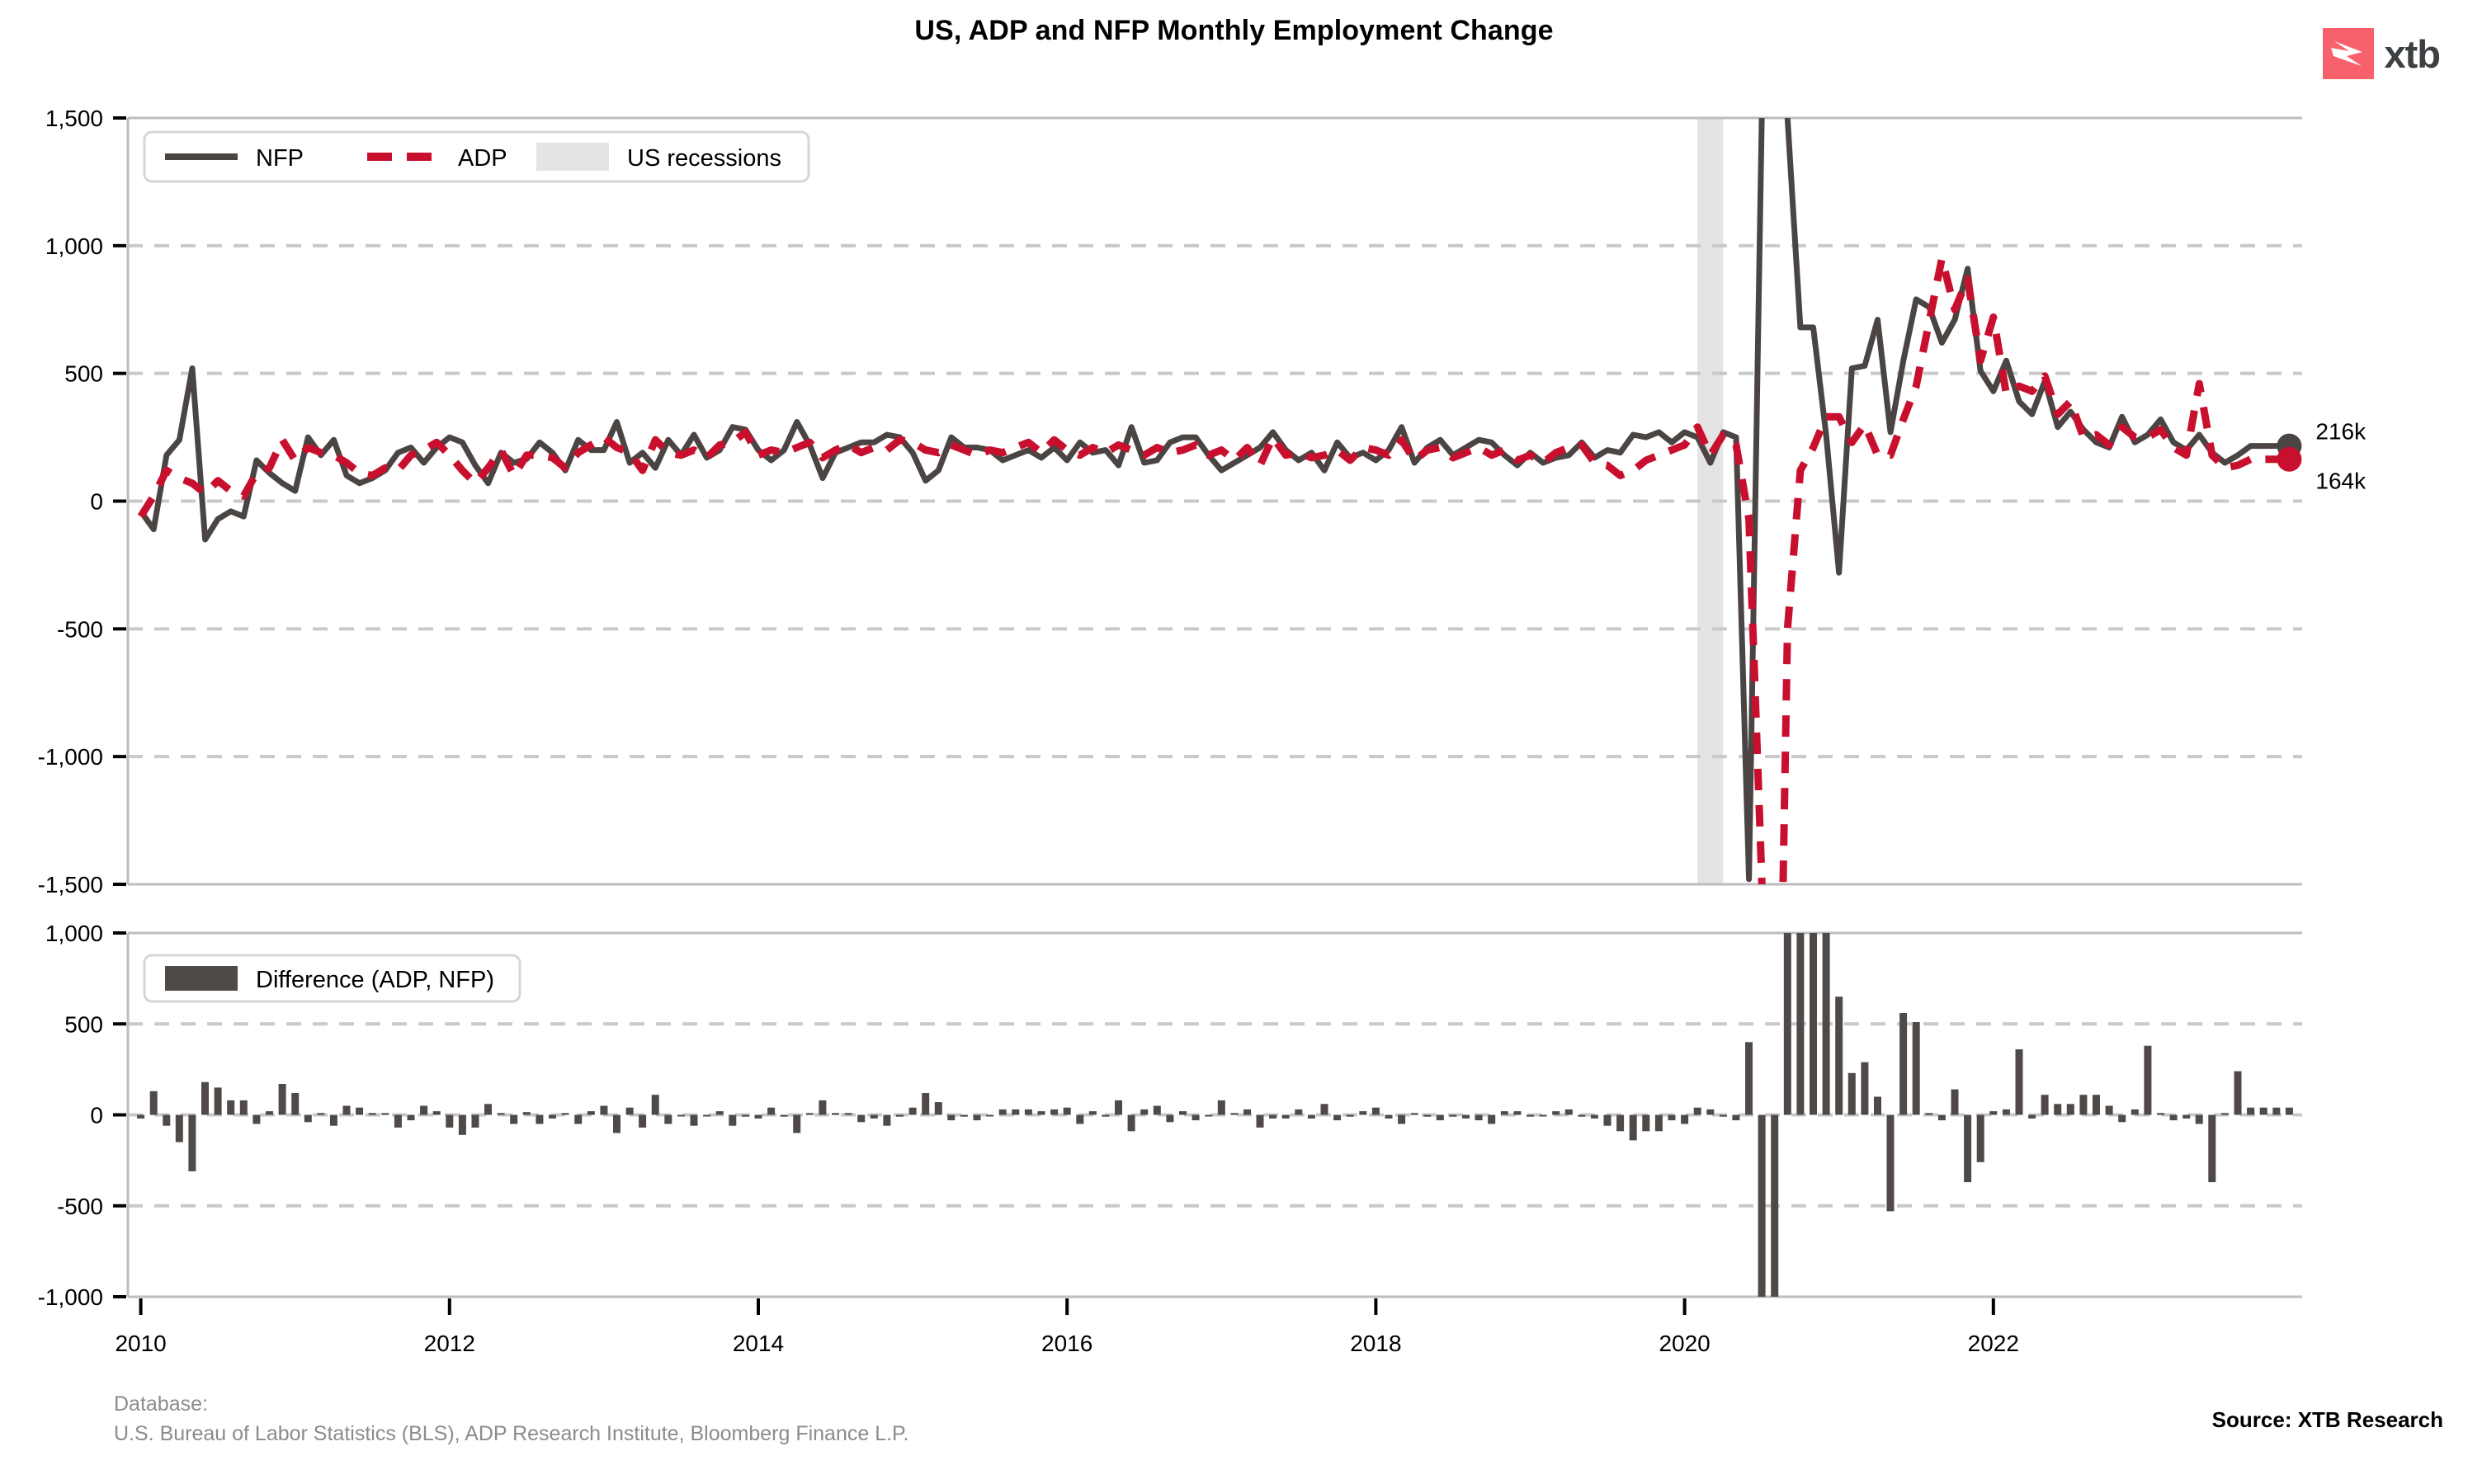  What do you see at coordinates (1375, 1343) in the screenshot?
I see `x-tick-label: 2018` at bounding box center [1375, 1343].